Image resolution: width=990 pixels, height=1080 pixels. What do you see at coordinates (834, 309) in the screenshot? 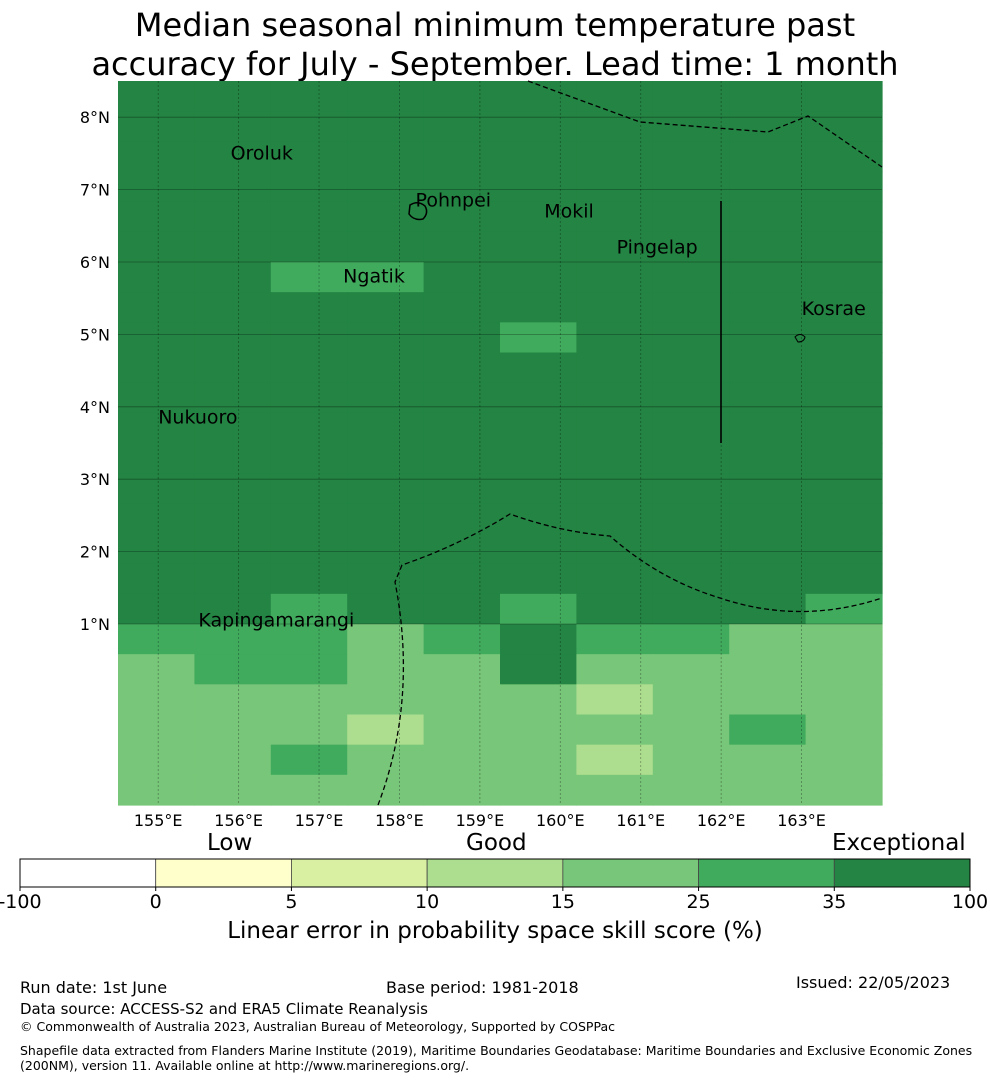
I see `place-label: Kosrae` at bounding box center [834, 309].